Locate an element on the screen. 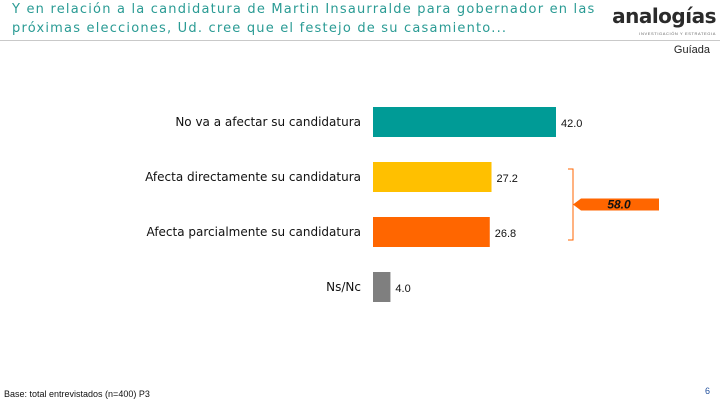 The height and width of the screenshot is (405, 720). bracket-total-shape is located at coordinates (616, 204).